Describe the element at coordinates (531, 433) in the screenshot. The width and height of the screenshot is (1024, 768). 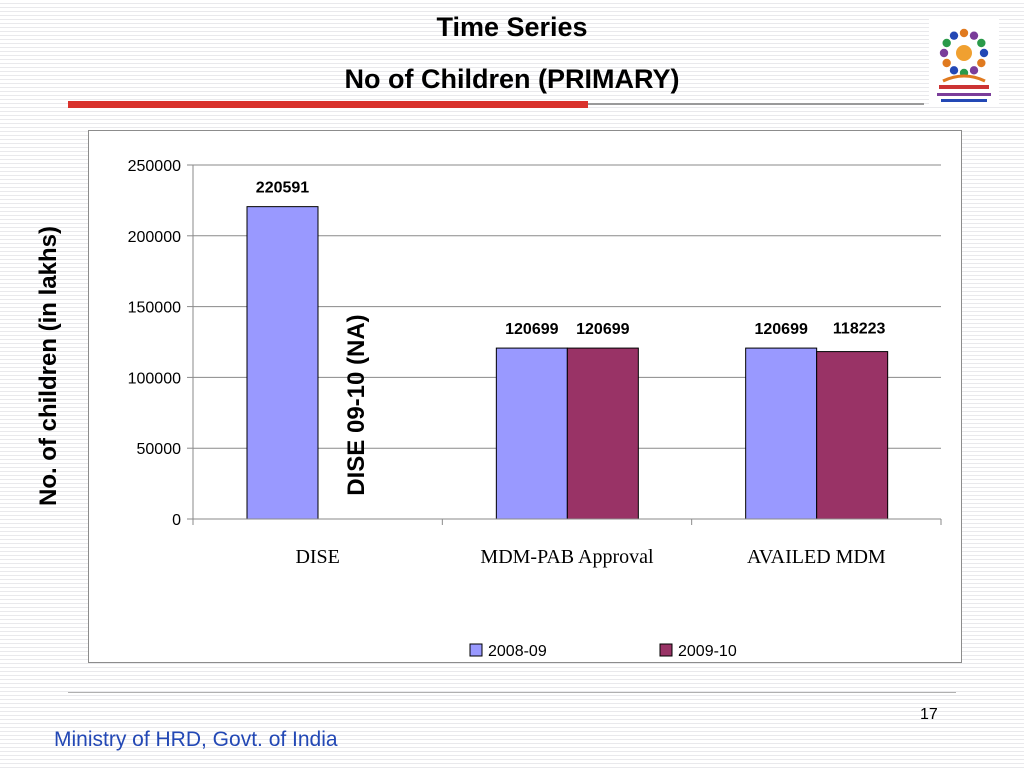
I see `bar-2008-09-MDM-PAB Approval` at that location.